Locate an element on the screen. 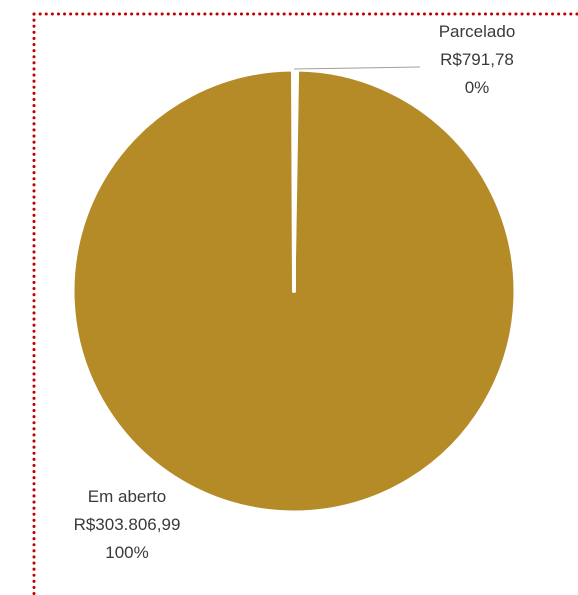  parcelado-value: R$791,78 is located at coordinates (477, 59).